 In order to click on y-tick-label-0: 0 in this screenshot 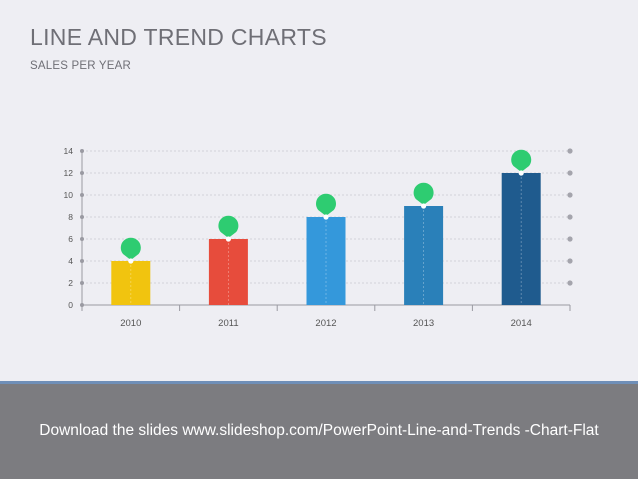, I will do `click(70, 305)`.